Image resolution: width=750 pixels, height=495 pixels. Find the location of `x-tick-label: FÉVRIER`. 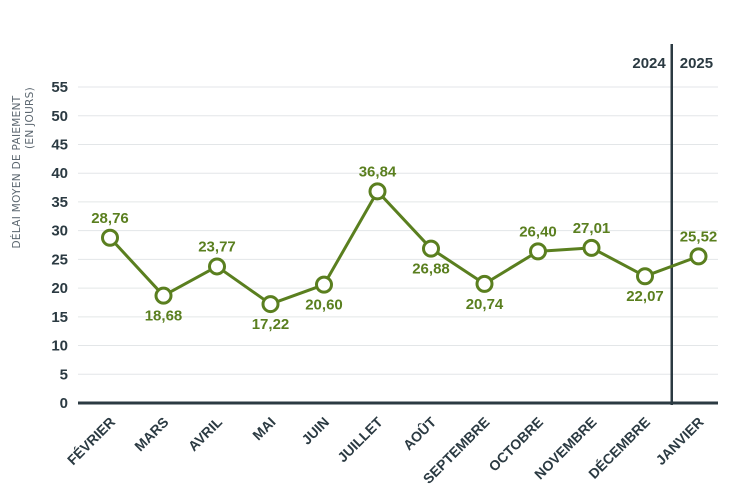

x-tick-label: FÉVRIER is located at coordinates (91, 441).